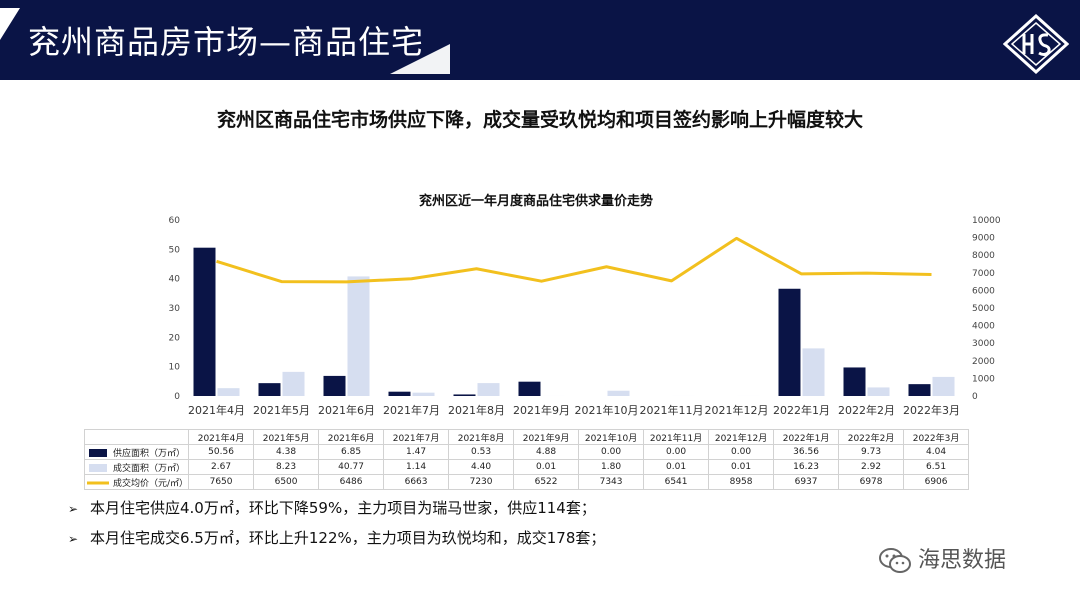  Describe the element at coordinates (216, 410) in the screenshot. I see `x-tick-label: 2021年4月` at that location.